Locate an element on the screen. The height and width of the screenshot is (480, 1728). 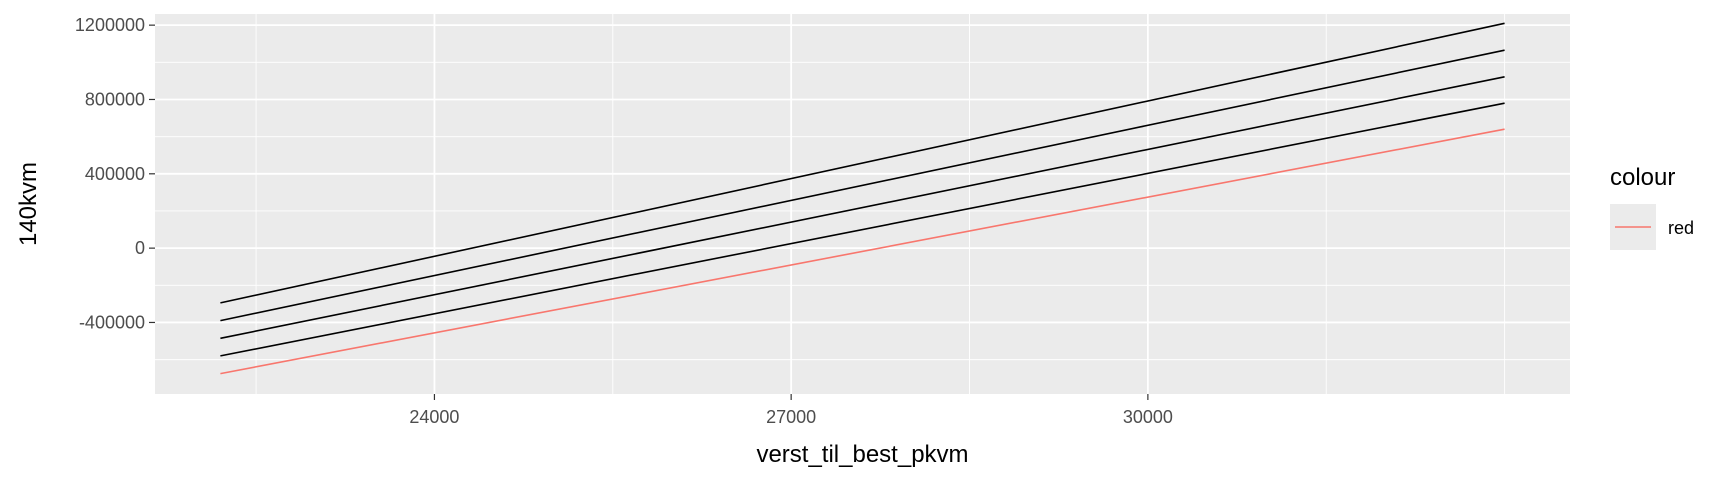
y-tick-label: 1200000 is located at coordinates (110, 25).